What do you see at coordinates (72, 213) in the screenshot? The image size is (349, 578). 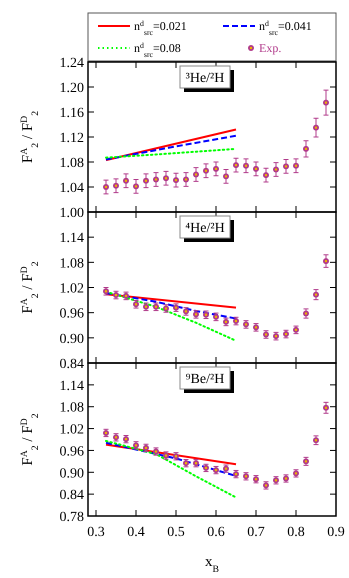 I see `y-tick-label: 1.00` at bounding box center [72, 213].